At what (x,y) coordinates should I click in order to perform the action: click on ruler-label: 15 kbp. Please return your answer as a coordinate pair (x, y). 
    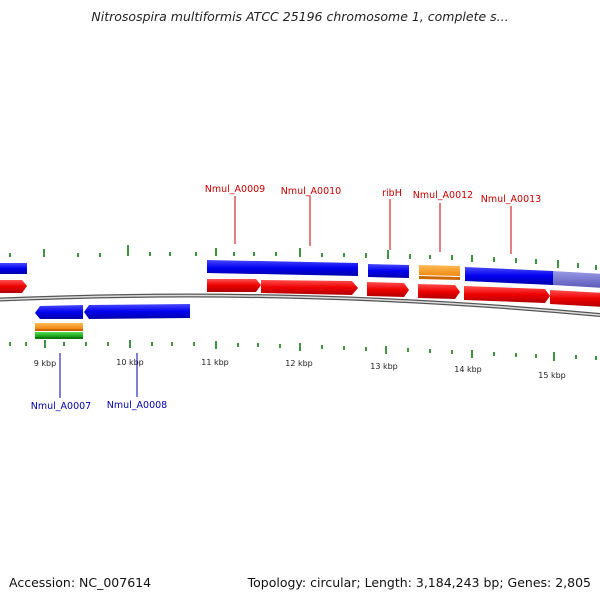
    Looking at the image, I should click on (552, 375).